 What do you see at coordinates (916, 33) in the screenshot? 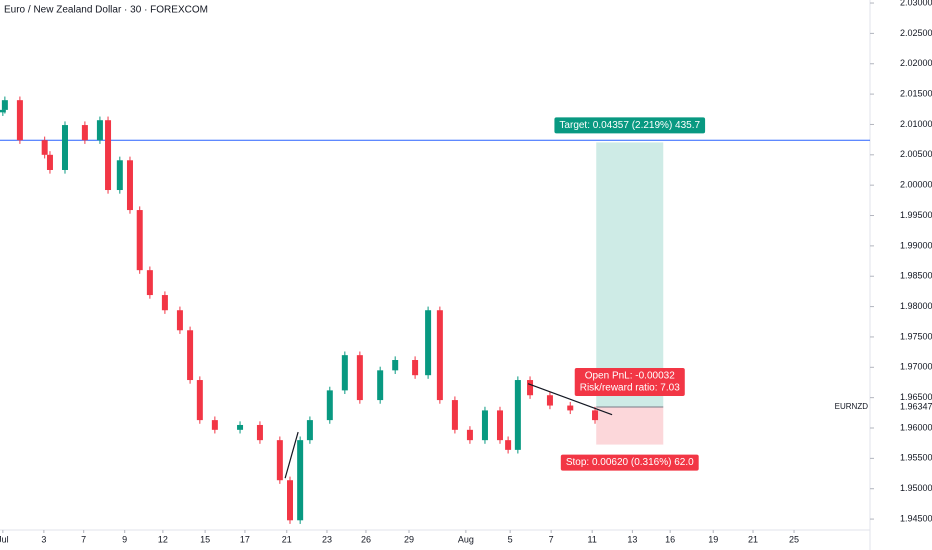
I see `y-tick-label: 2.02500` at bounding box center [916, 33].